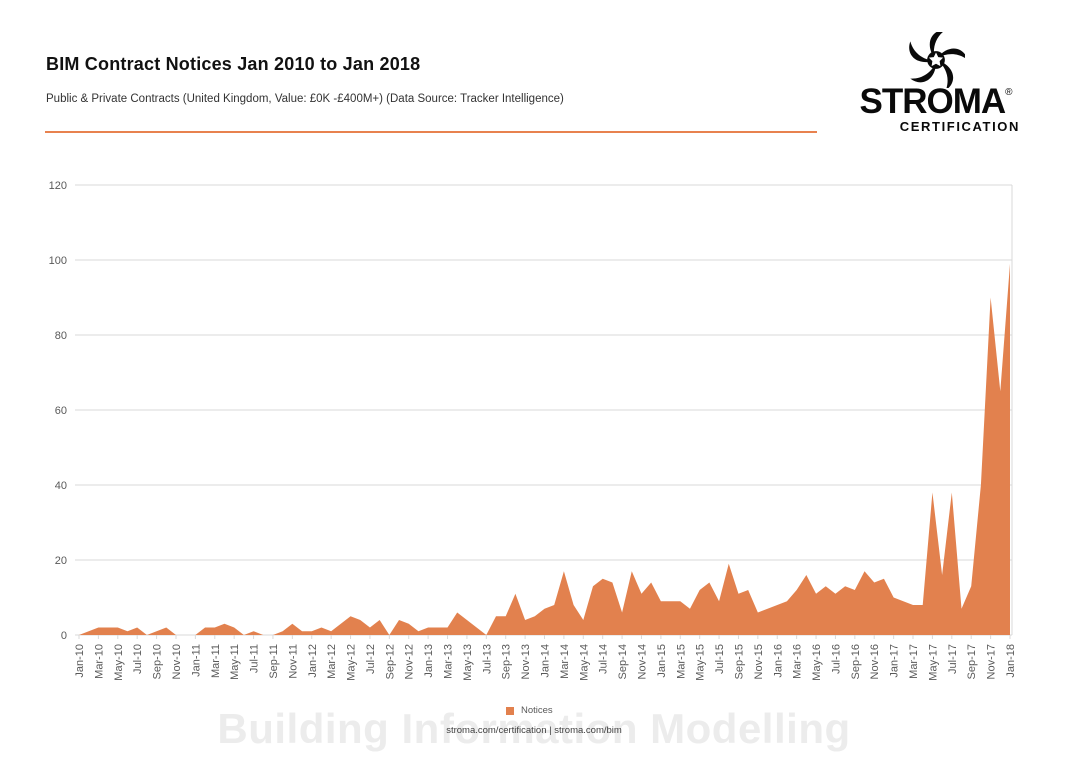  I want to click on svg-text: May-12, so click(352, 662).